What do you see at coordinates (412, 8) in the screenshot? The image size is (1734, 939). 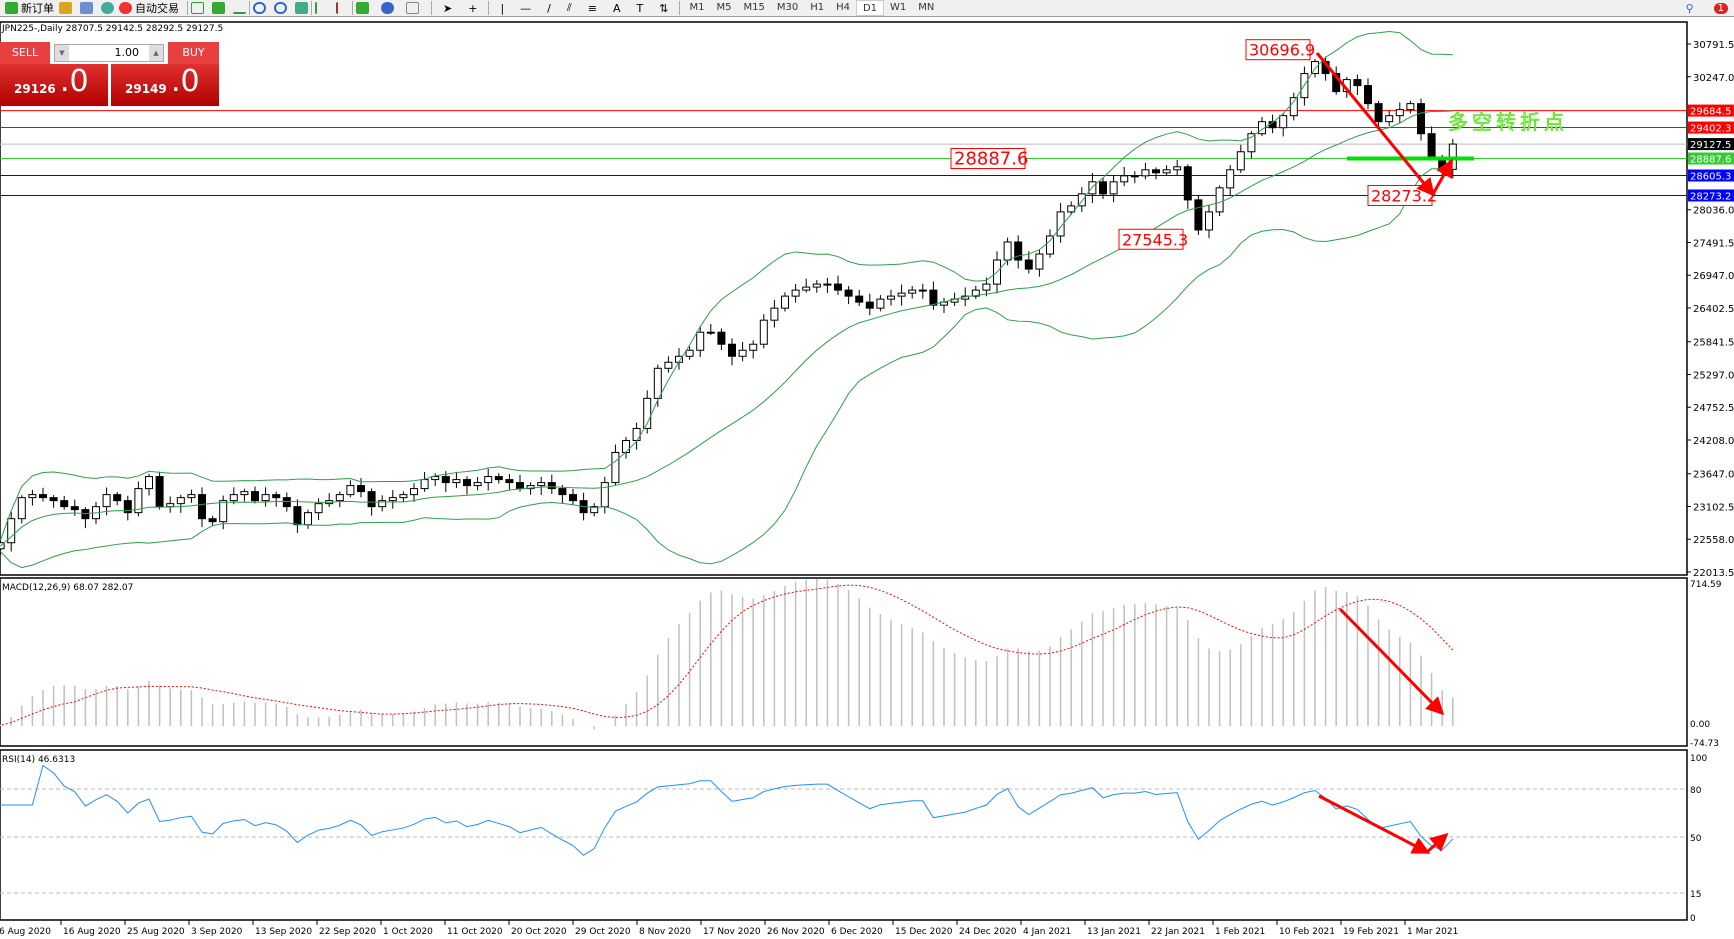 I see `templates-icon` at bounding box center [412, 8].